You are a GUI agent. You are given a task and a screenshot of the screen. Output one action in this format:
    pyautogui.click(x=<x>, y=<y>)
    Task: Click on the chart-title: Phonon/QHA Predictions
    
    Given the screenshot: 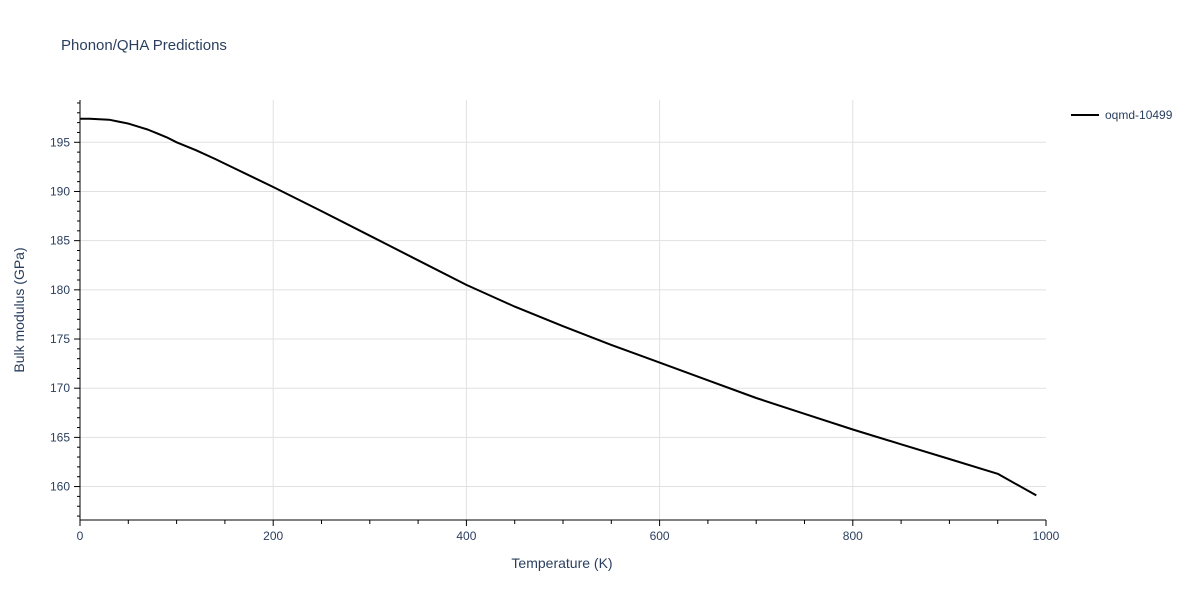 What is the action you would take?
    pyautogui.click(x=144, y=45)
    